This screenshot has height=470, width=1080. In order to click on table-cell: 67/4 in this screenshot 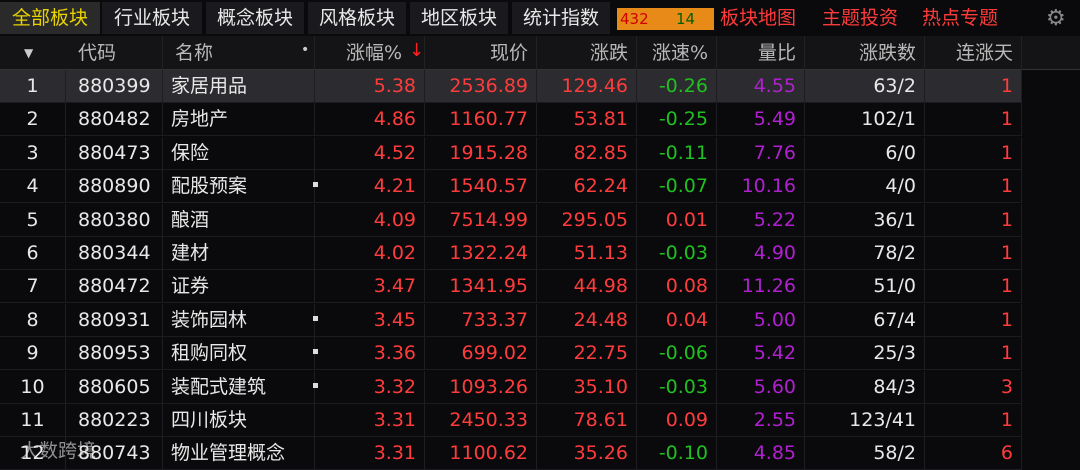, I will do `click(865, 320)`.